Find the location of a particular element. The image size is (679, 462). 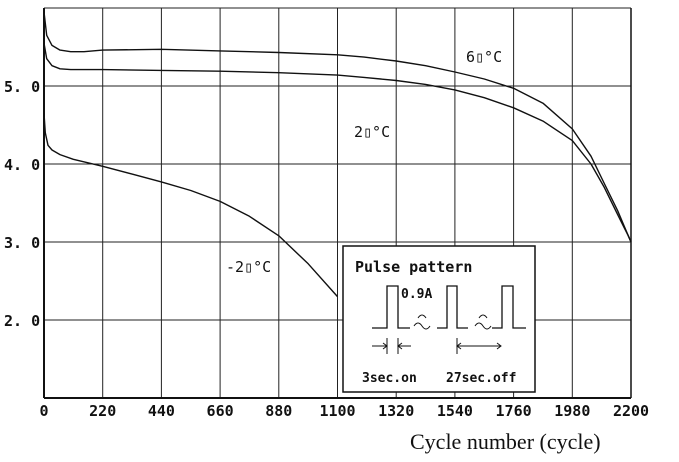

y-tick-label: 3. 0 is located at coordinates (22, 243).